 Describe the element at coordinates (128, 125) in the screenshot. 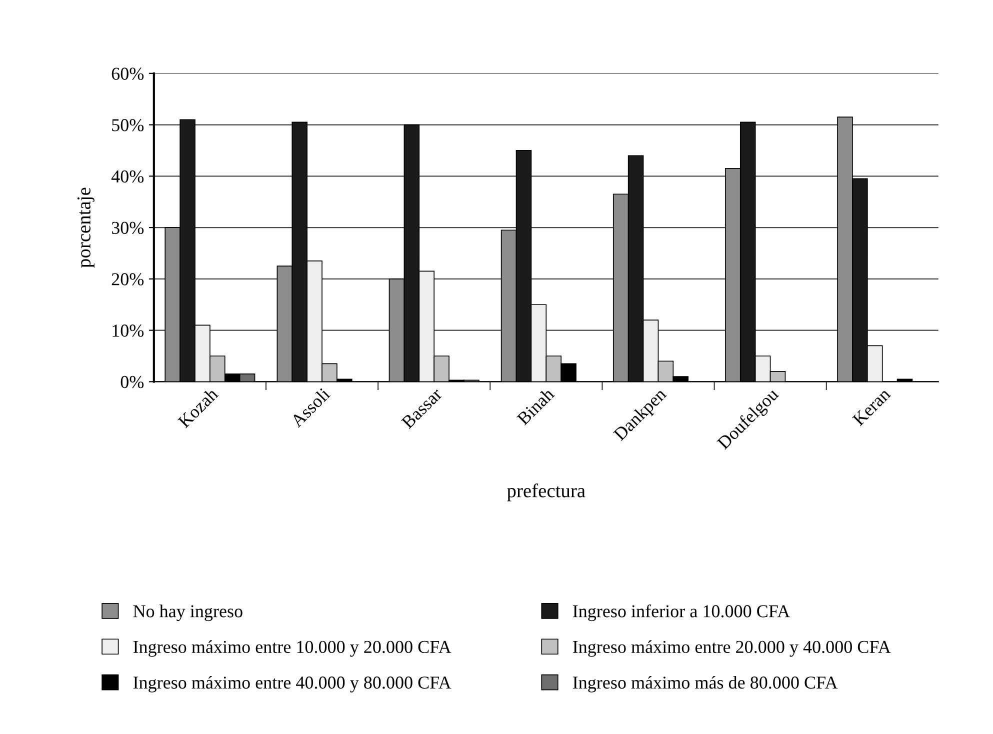

I see `y-tick-label: 50%` at that location.